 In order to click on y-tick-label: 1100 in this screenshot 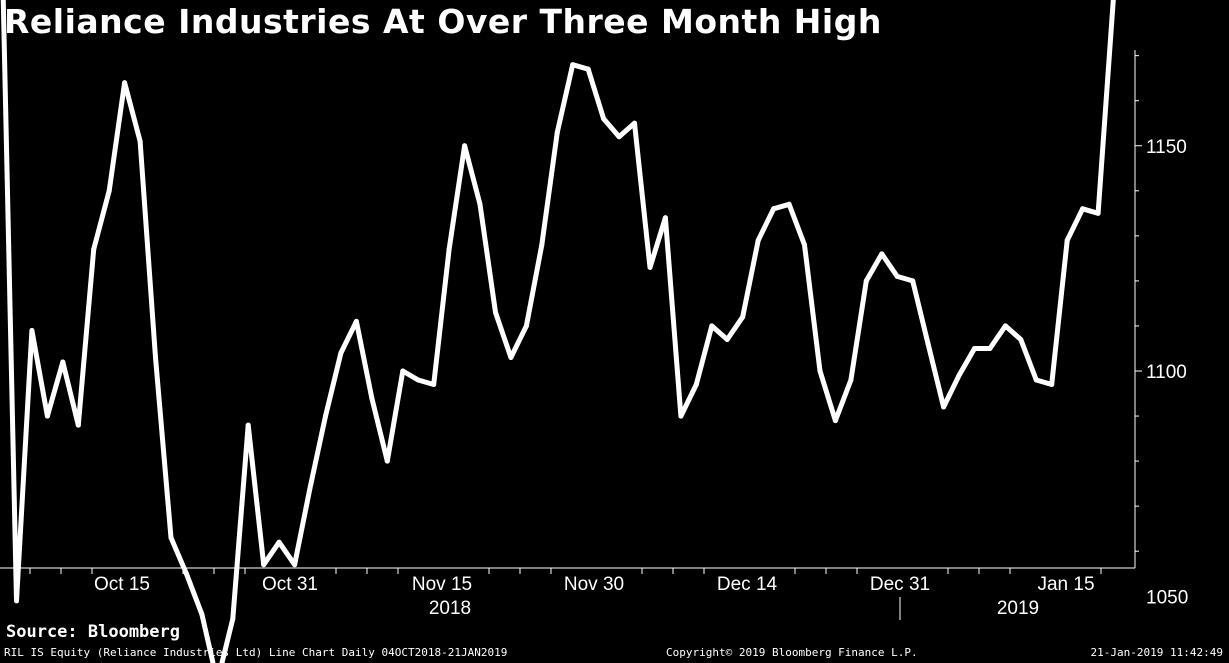, I will do `click(1166, 372)`.